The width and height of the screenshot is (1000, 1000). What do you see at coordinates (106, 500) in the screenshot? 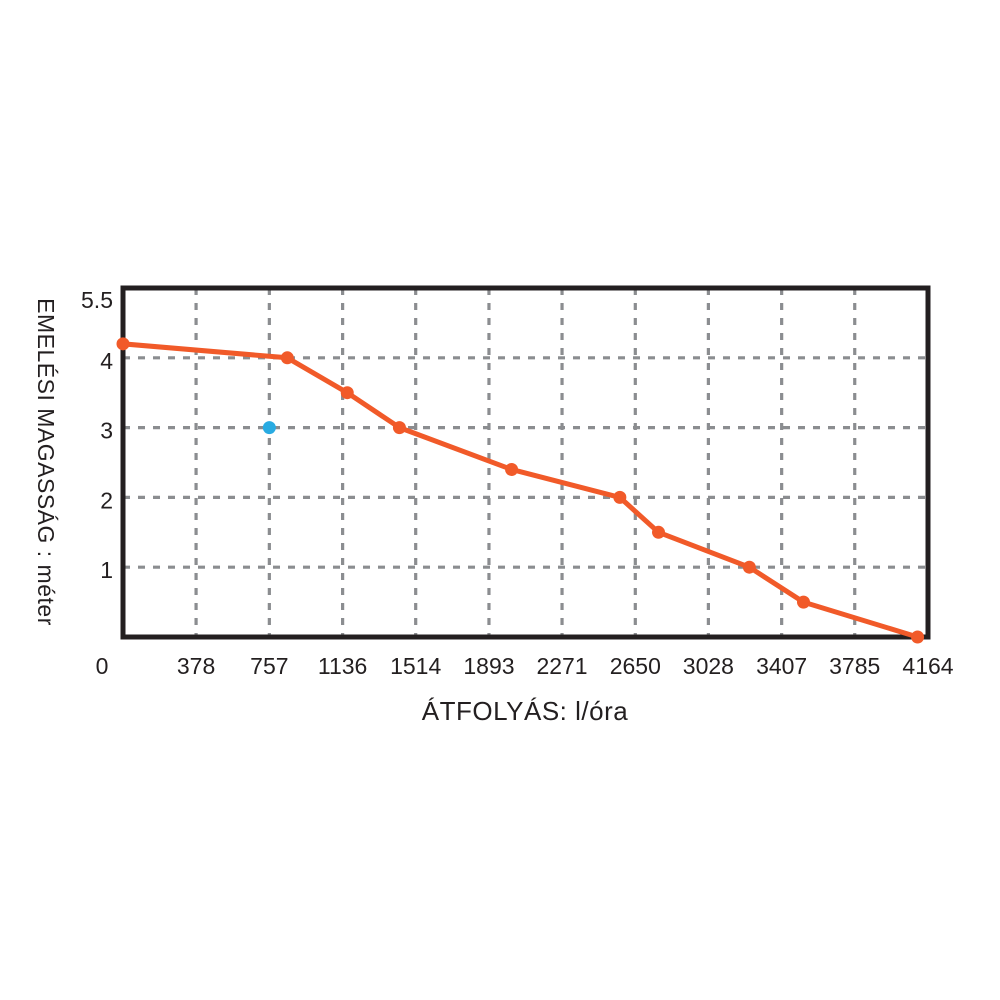
I see `y-tick-label: 2` at bounding box center [106, 500].